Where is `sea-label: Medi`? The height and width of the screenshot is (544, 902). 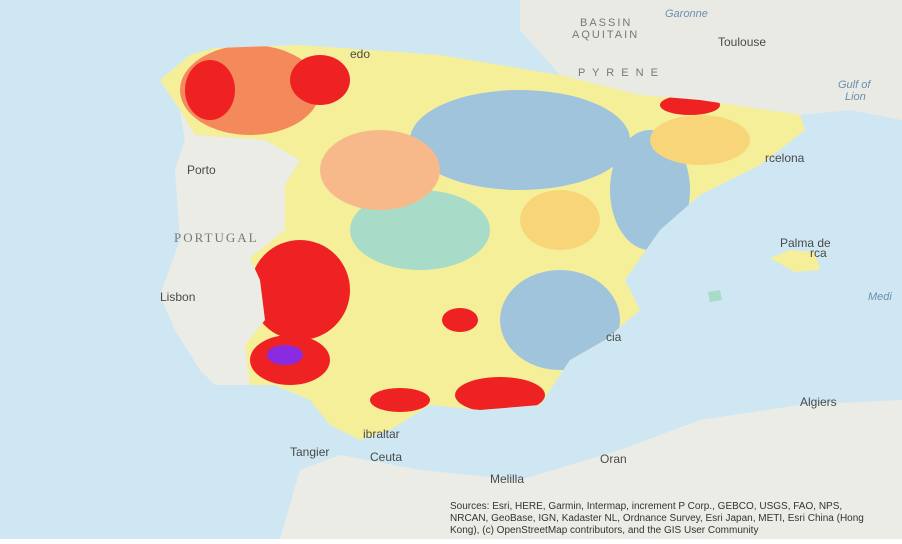 sea-label: Medi is located at coordinates (880, 297).